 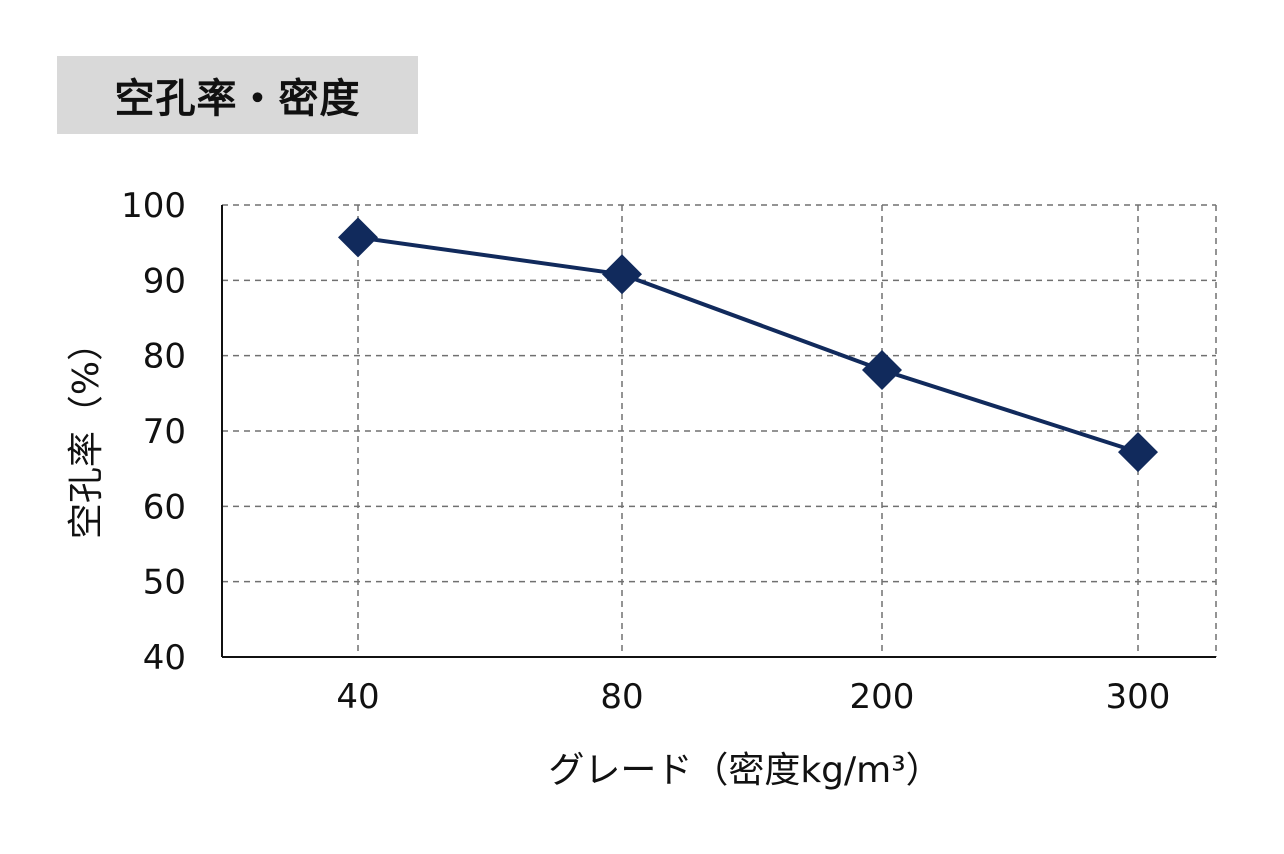 I want to click on x-axis-label: グレード（密度kg/m³）, so click(x=744, y=770).